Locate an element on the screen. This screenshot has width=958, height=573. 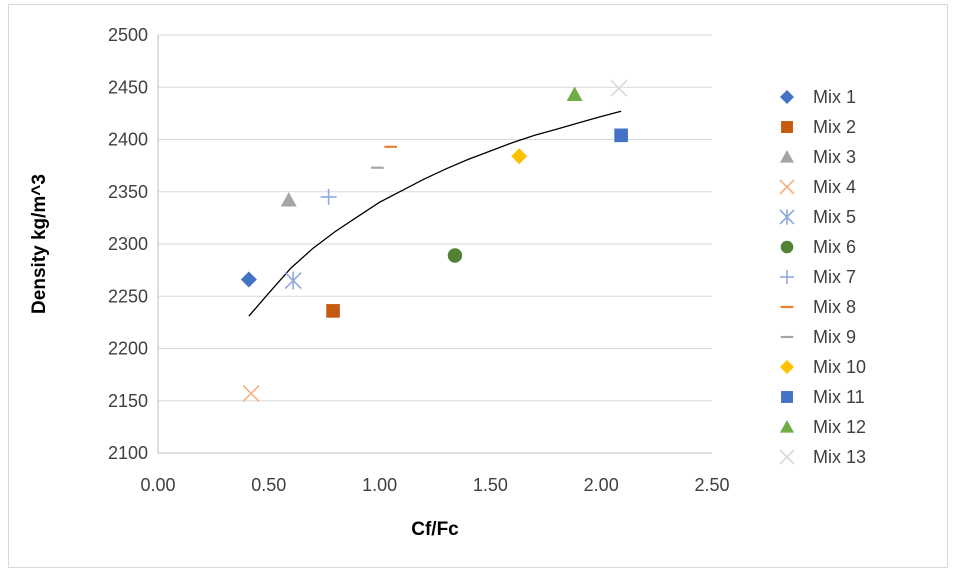
x-tick-label: 2.50 is located at coordinates (711, 485).